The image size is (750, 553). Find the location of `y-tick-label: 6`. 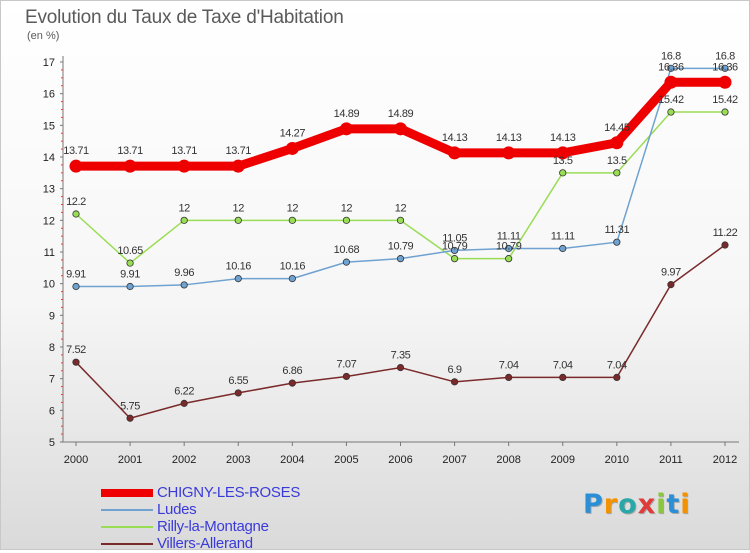

y-tick-label: 6 is located at coordinates (52, 411).